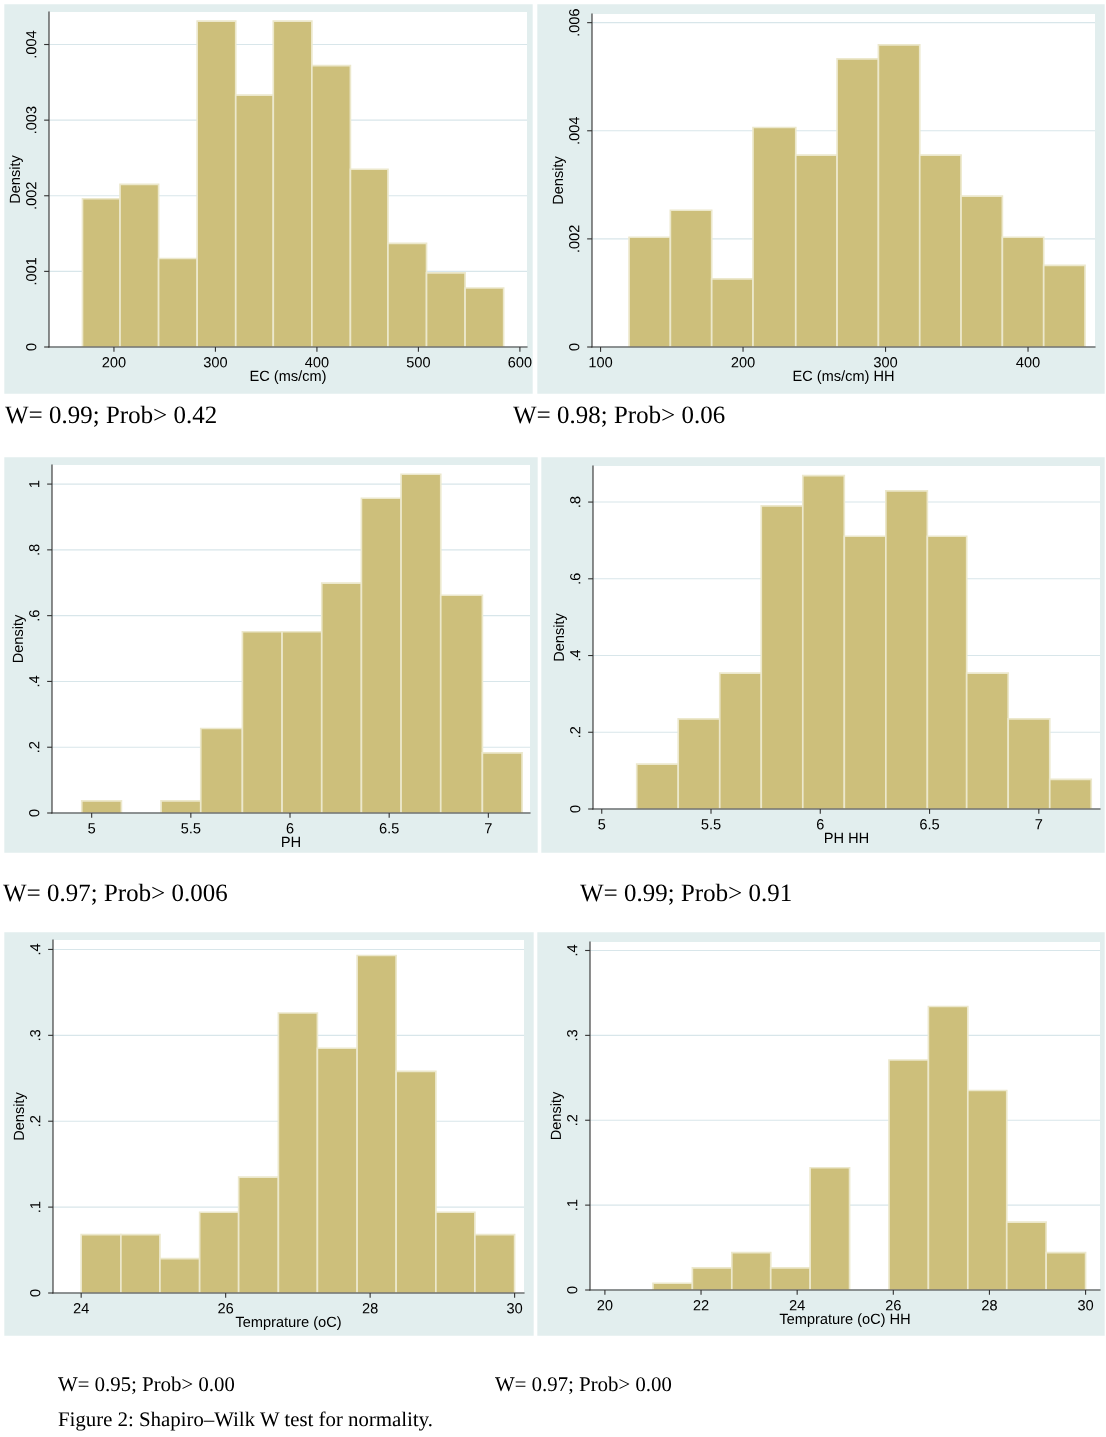  I want to click on x-tick-label: 22, so click(701, 1305).